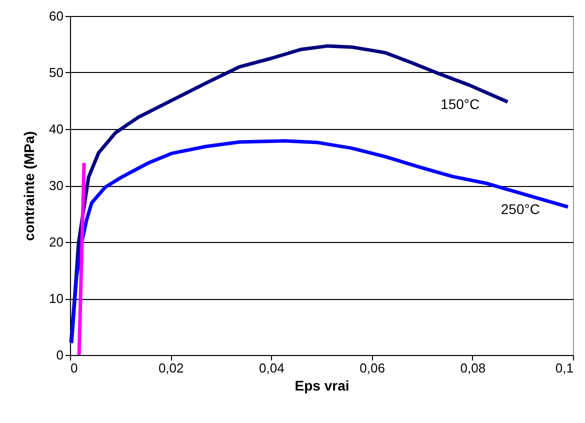 This screenshot has height=423, width=585. What do you see at coordinates (473, 368) in the screenshot?
I see `x-tick-label: 0,08` at bounding box center [473, 368].